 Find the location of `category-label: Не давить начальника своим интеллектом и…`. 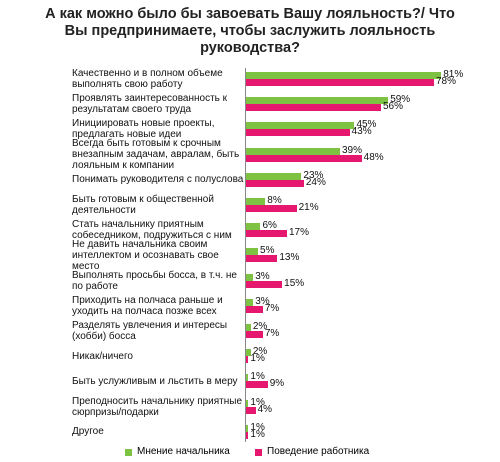

category-label: Не давить начальника своим интеллектом и… is located at coordinates (145, 255).